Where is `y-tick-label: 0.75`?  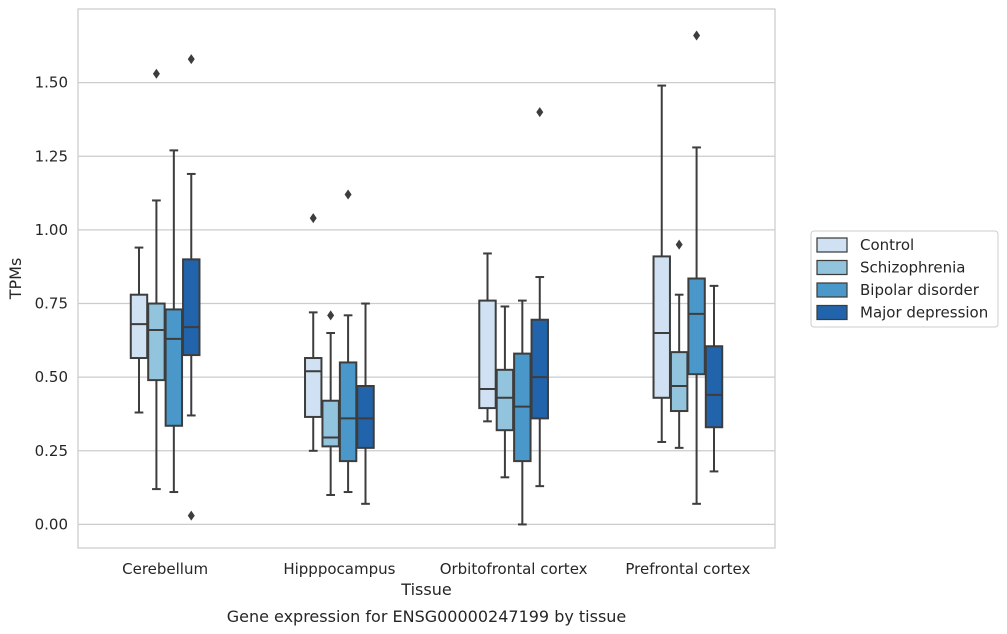 y-tick-label: 0.75 is located at coordinates (51, 304).